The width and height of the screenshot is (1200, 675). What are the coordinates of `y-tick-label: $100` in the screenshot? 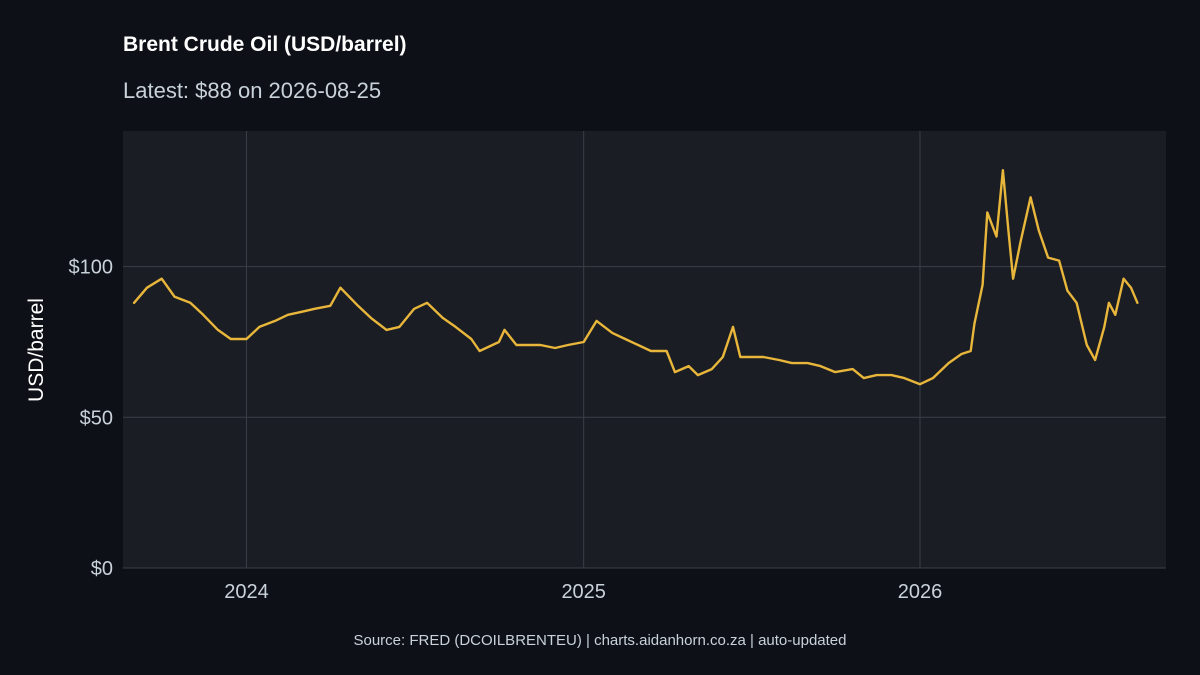 It's located at (91, 268).